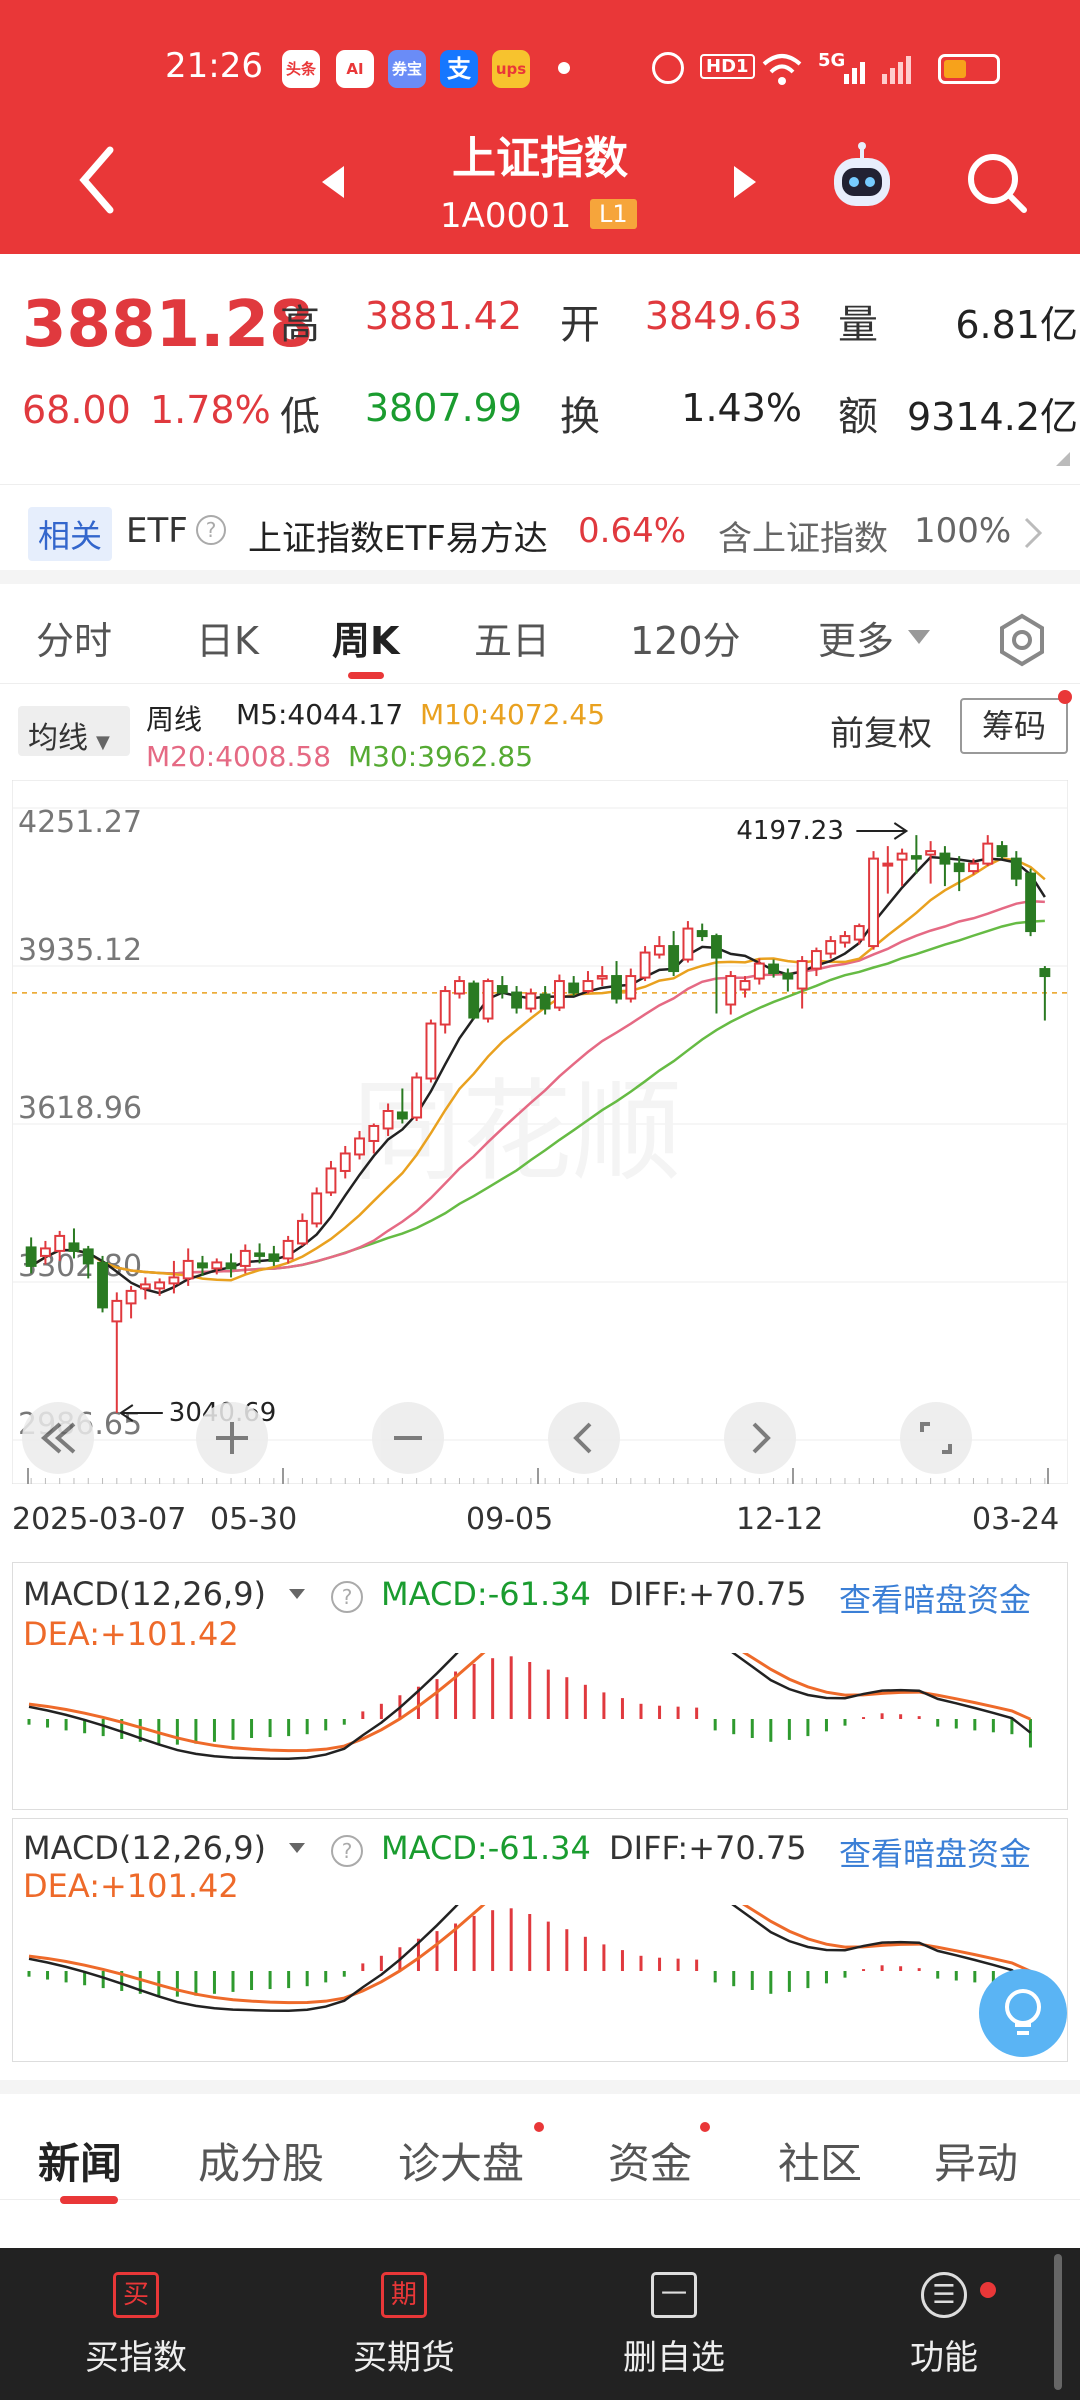  I want to click on robot-assistant-icon, so click(862, 180).